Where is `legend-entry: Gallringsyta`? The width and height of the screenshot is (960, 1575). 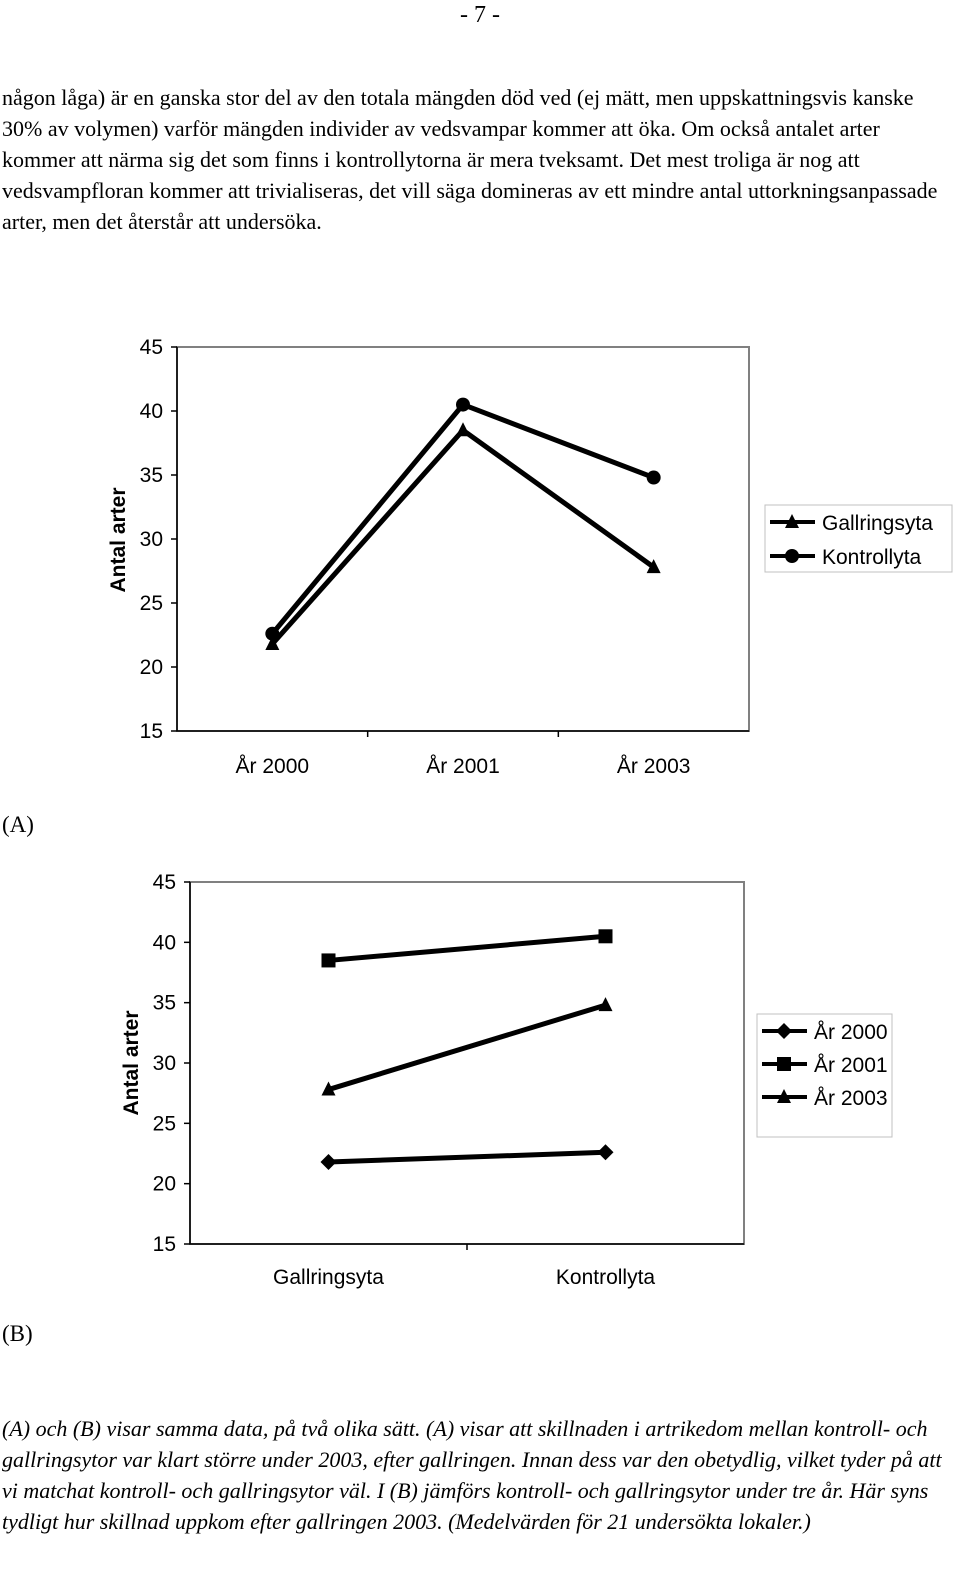 legend-entry: Gallringsyta is located at coordinates (877, 523).